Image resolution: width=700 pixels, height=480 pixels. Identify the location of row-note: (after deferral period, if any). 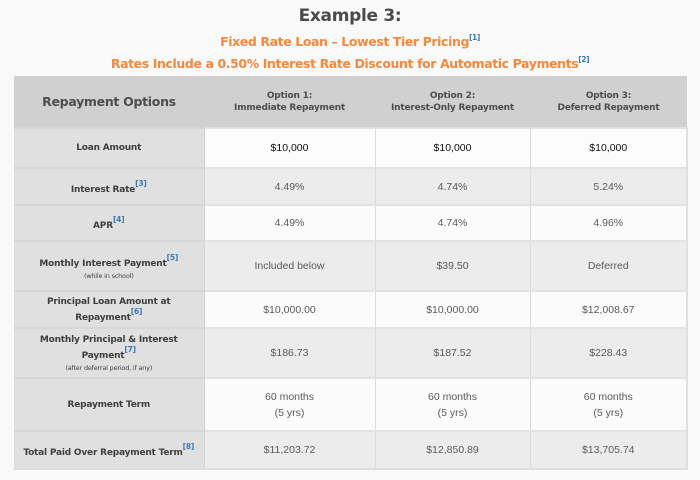
(109, 367).